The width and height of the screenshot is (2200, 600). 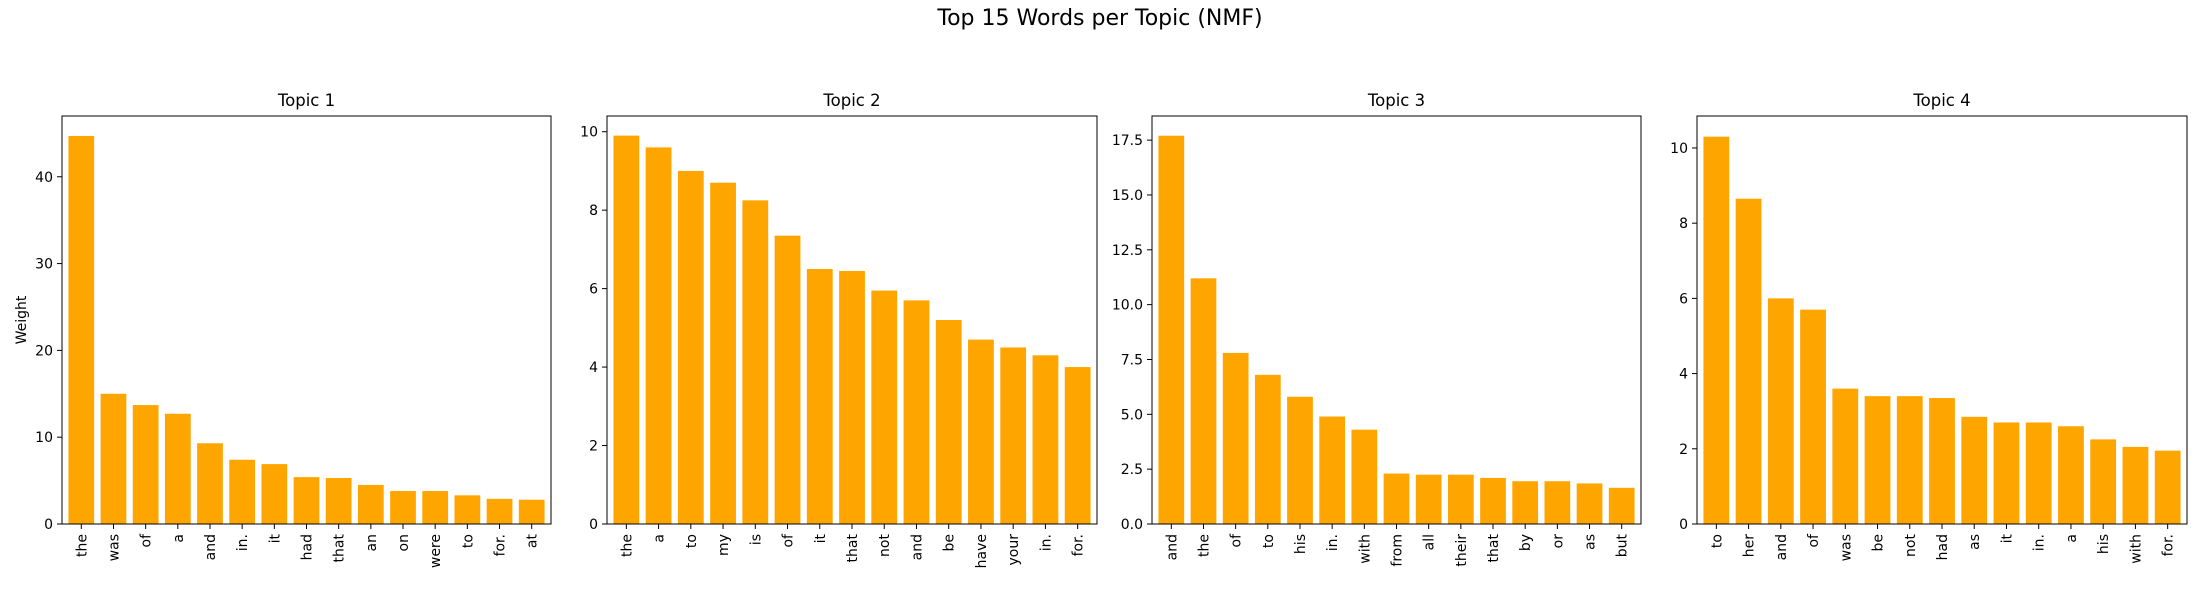 What do you see at coordinates (1013, 435) in the screenshot?
I see `bar-your` at bounding box center [1013, 435].